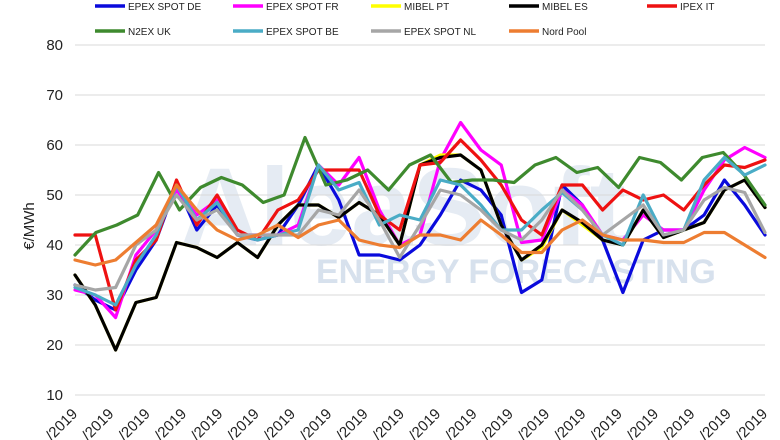  Describe the element at coordinates (54, 45) in the screenshot. I see `y-tick-label: 80` at that location.